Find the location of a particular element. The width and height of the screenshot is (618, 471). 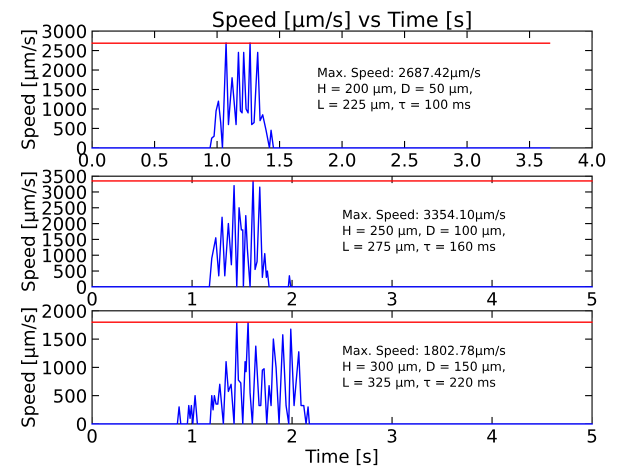

x-tick-label: 4.0 is located at coordinates (592, 160).